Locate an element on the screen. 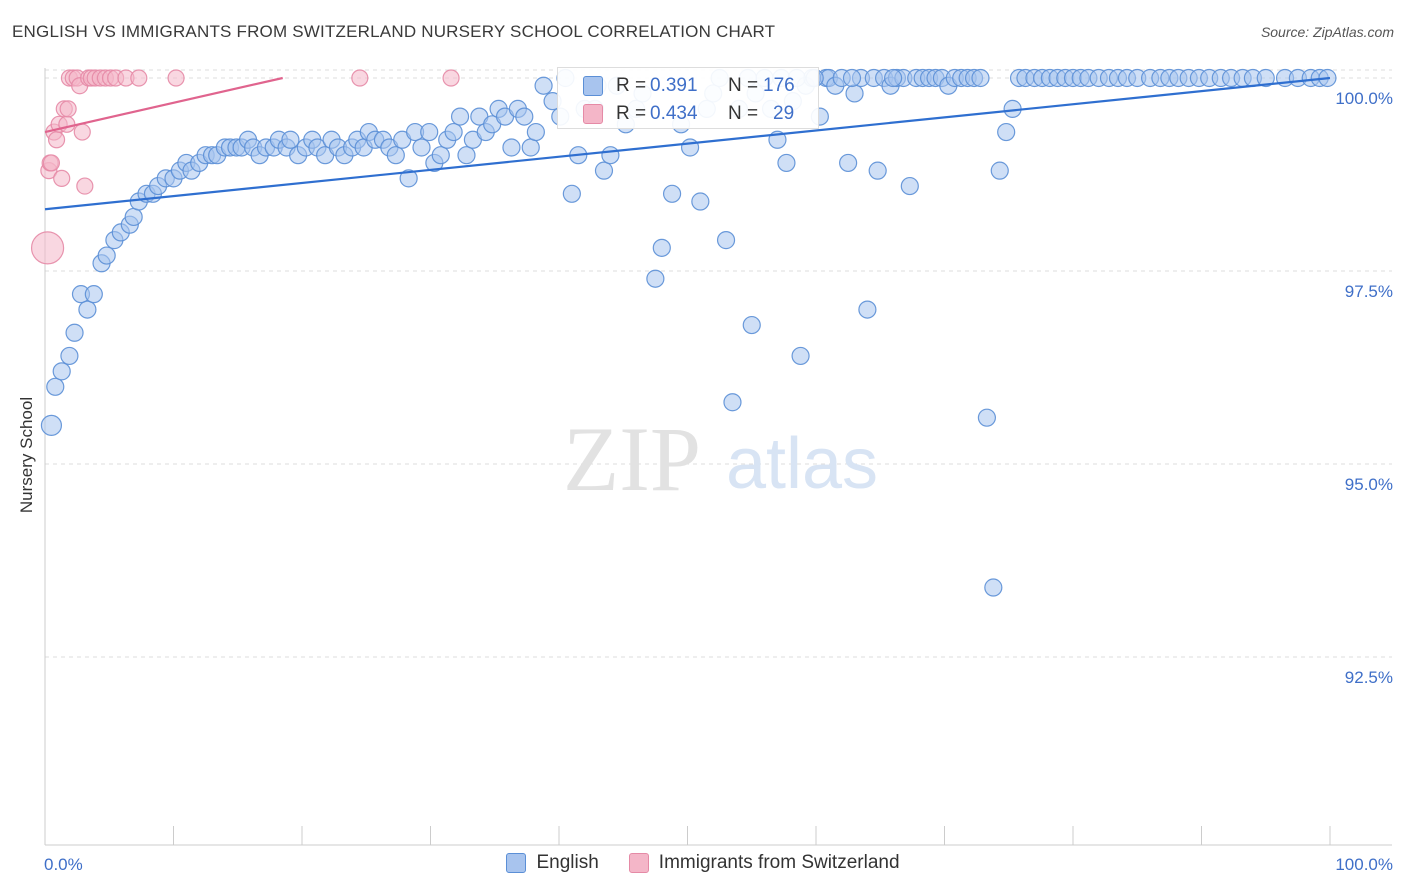 The width and height of the screenshot is (1406, 892). stats-swiss-swatch is located at coordinates (593, 114).